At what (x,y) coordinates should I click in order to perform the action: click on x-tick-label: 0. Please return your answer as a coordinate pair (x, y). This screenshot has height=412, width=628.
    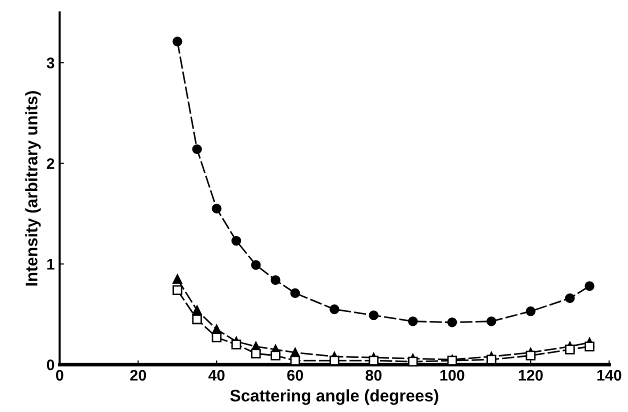
    Looking at the image, I should click on (60, 375).